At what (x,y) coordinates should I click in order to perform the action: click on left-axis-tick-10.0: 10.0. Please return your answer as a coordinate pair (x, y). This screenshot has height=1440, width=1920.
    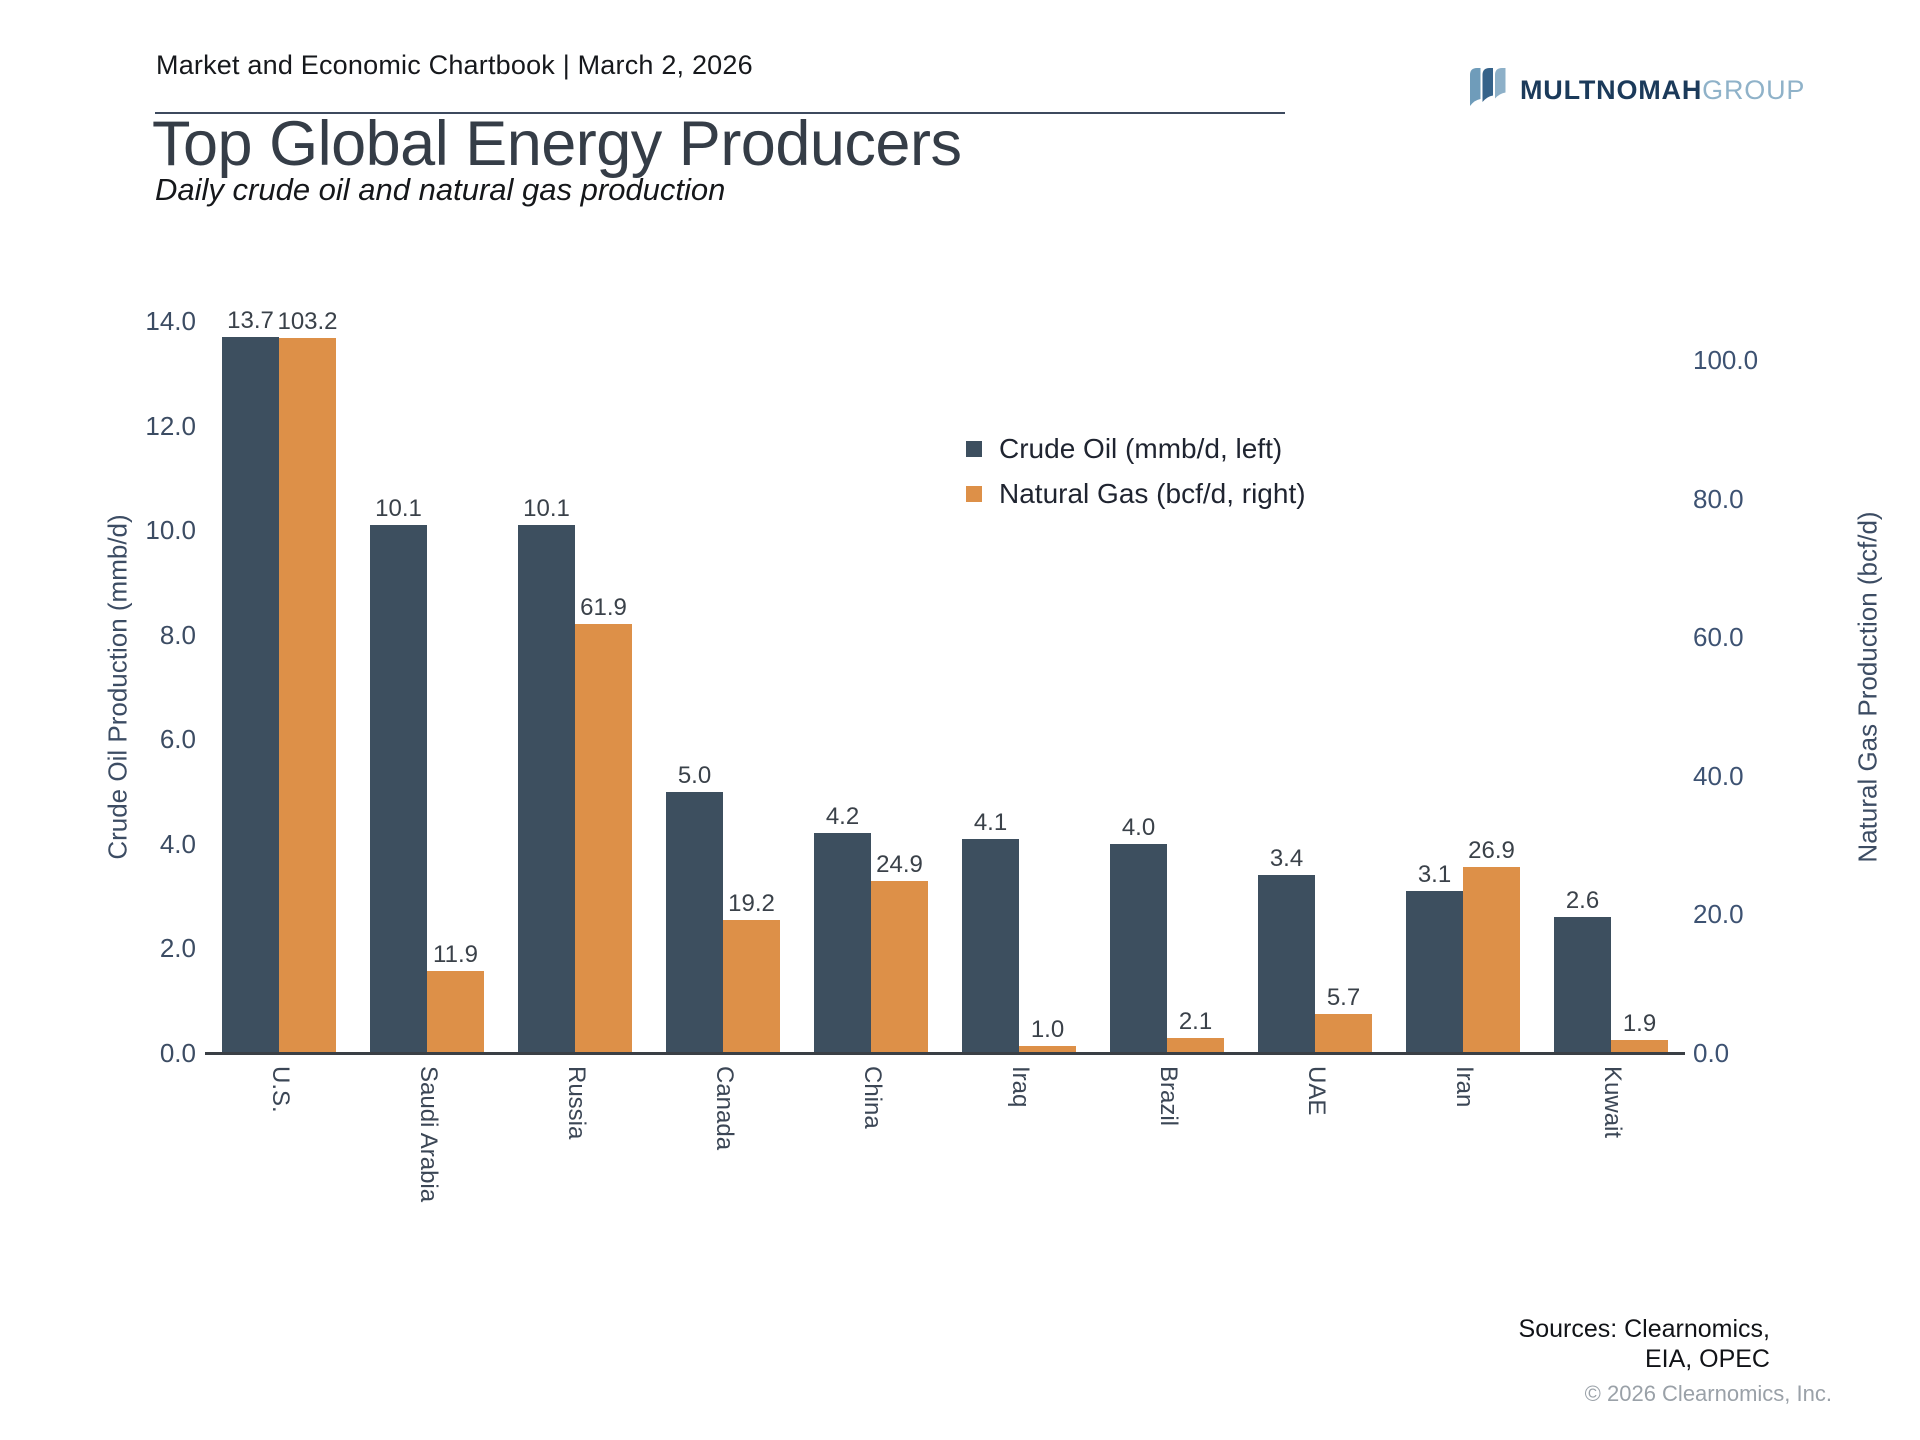
    Looking at the image, I should click on (170, 530).